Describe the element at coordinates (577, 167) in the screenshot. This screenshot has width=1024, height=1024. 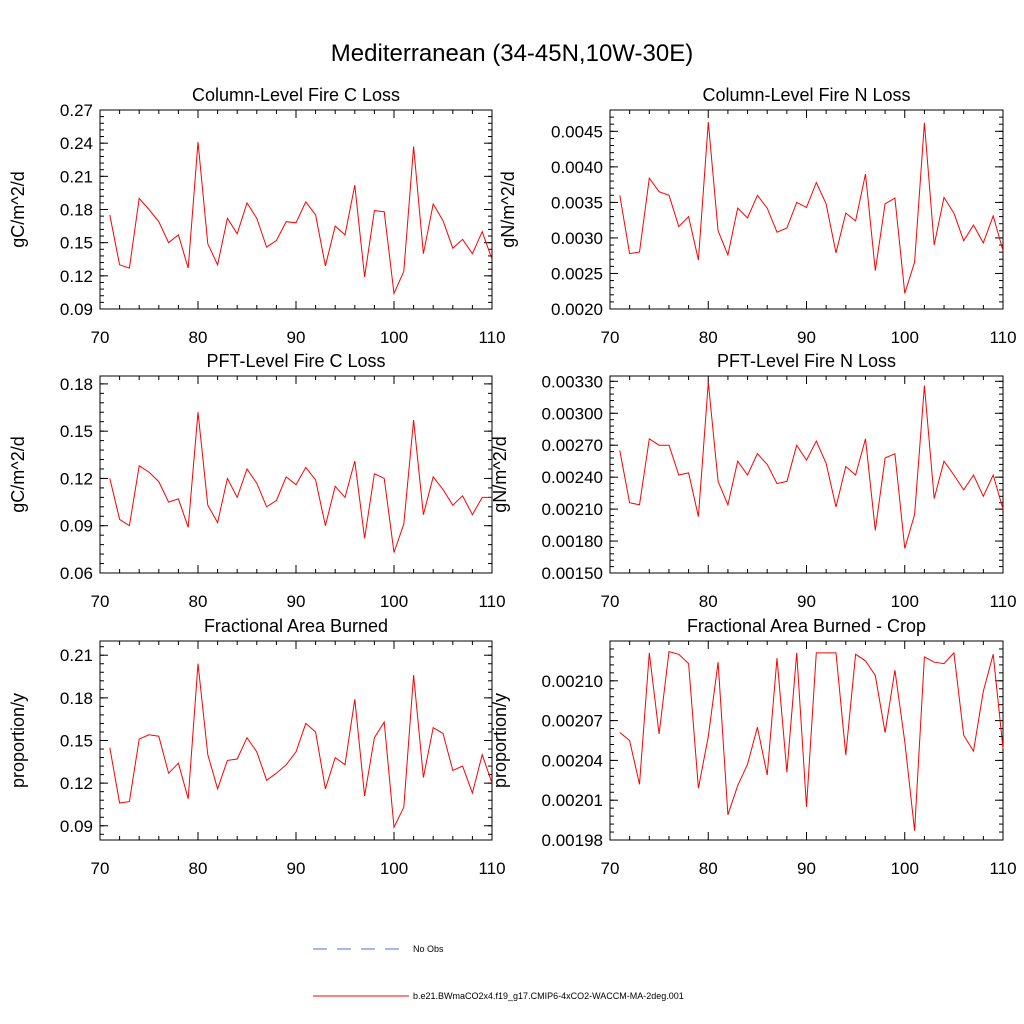
I see `y-tick-label: 0.0040` at that location.